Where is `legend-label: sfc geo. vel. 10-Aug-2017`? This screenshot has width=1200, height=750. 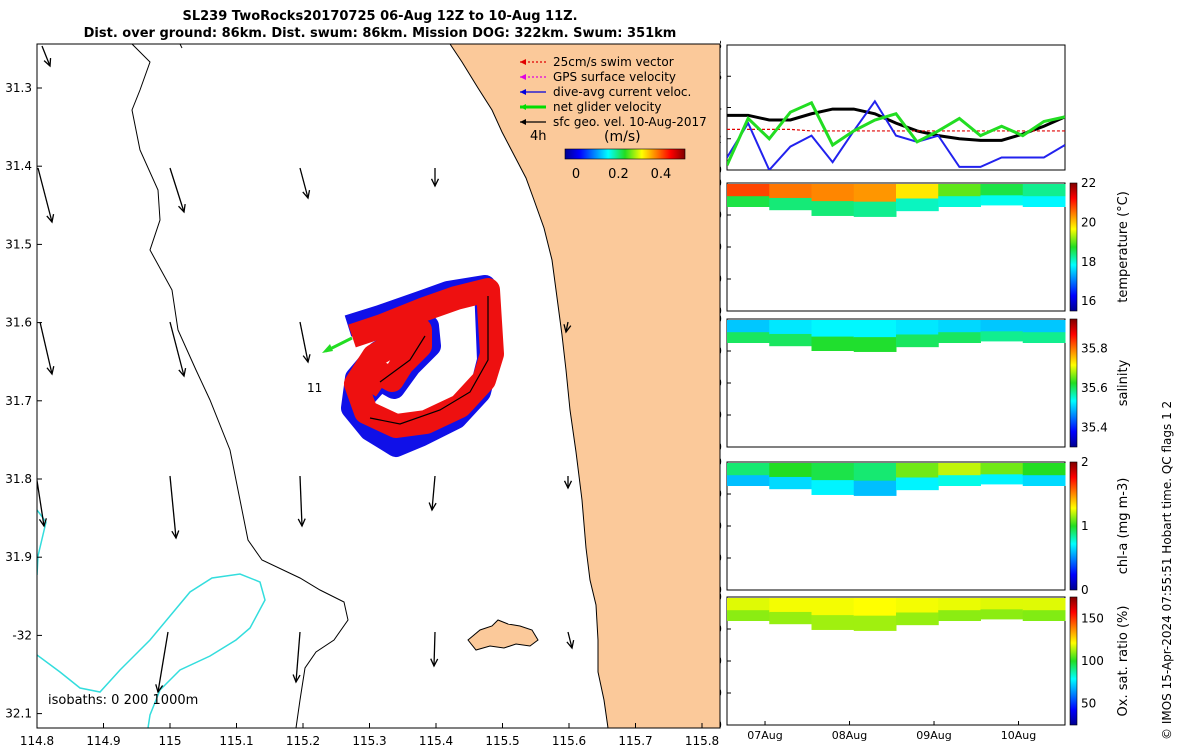 legend-label: sfc geo. vel. 10-Aug-2017 is located at coordinates (630, 122).